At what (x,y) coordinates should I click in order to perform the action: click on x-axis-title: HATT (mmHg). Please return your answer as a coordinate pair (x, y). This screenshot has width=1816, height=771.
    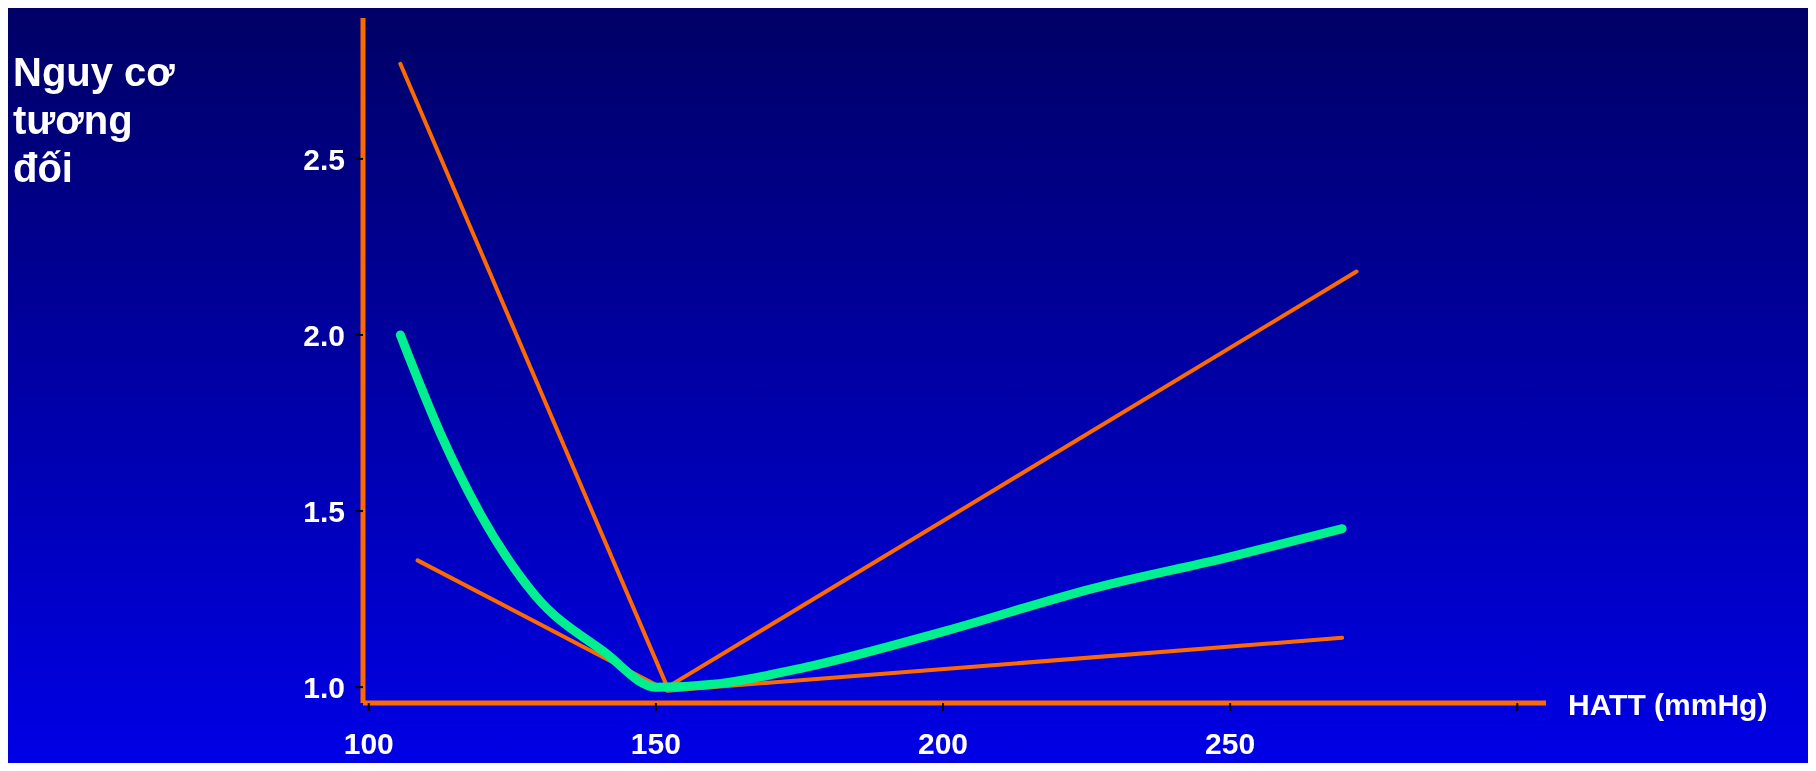
    Looking at the image, I should click on (1668, 705).